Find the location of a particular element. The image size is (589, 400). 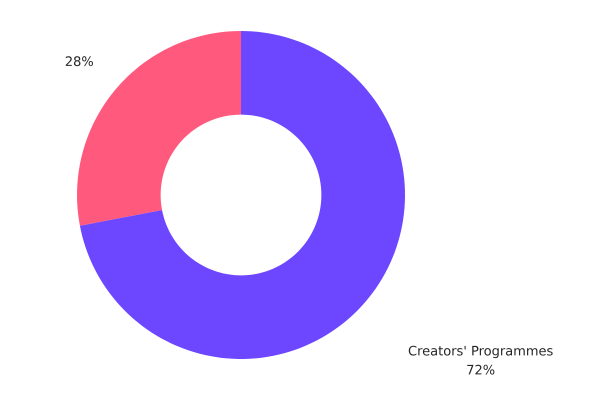

data-label: 28% is located at coordinates (79, 61).